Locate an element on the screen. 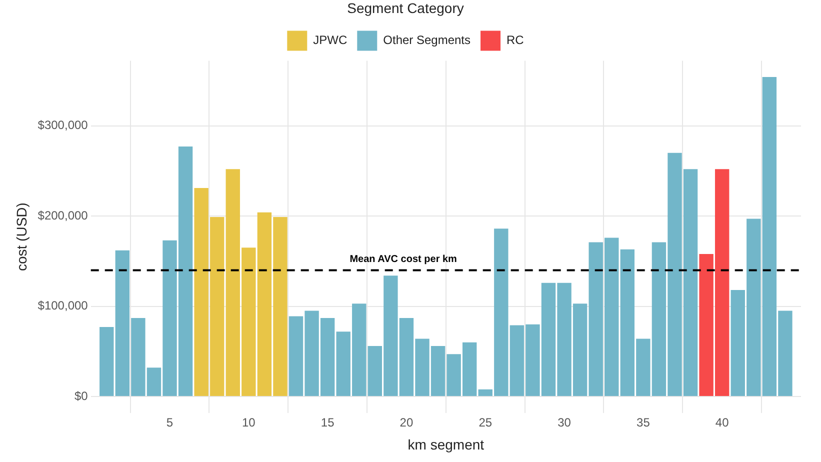  y-tick-label: $300,000 is located at coordinates (63, 125).